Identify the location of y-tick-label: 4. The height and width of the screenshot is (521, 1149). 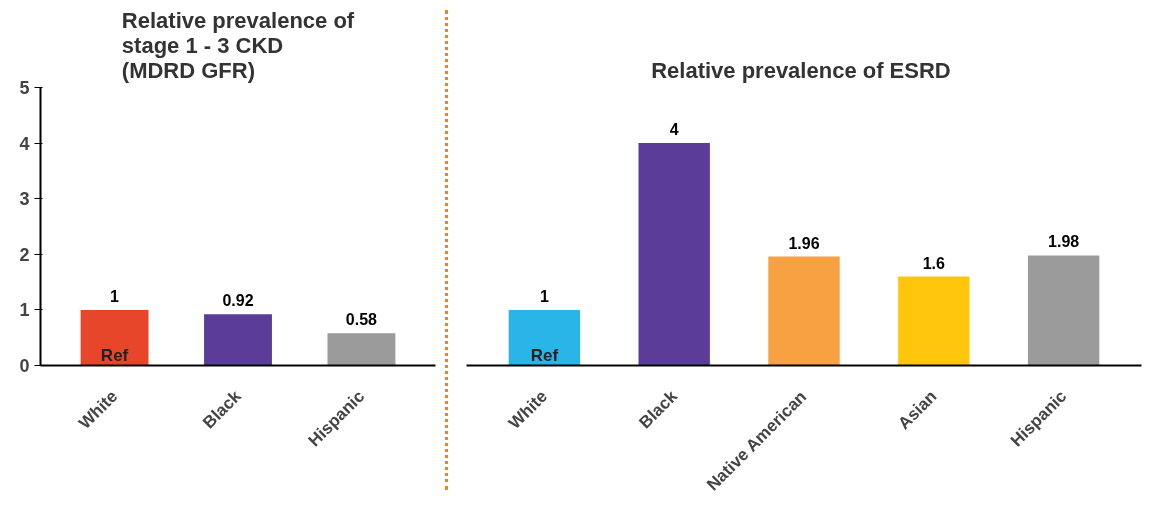
(24, 143).